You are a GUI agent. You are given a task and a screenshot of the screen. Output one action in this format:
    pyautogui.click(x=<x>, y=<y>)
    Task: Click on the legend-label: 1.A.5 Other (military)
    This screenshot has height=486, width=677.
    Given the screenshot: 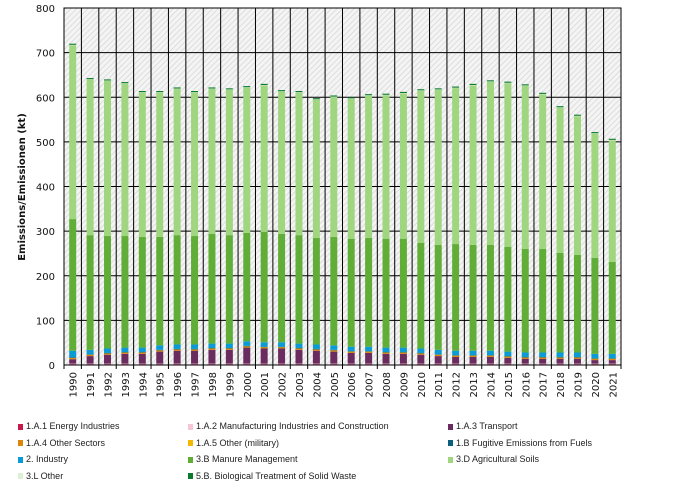 What is the action you would take?
    pyautogui.click(x=238, y=442)
    